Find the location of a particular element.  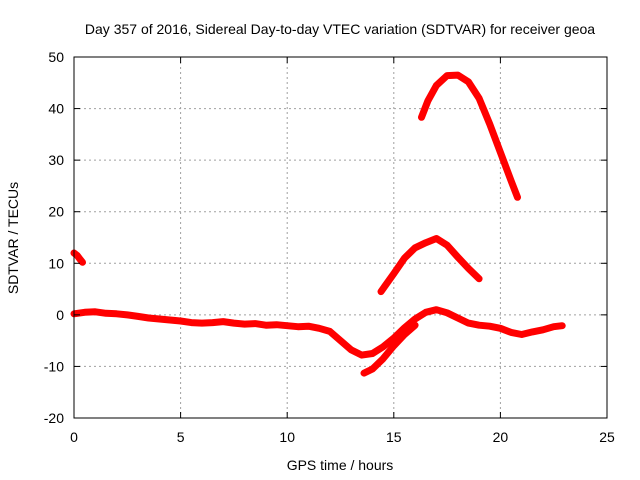

x-tick-label: 5 is located at coordinates (181, 437).